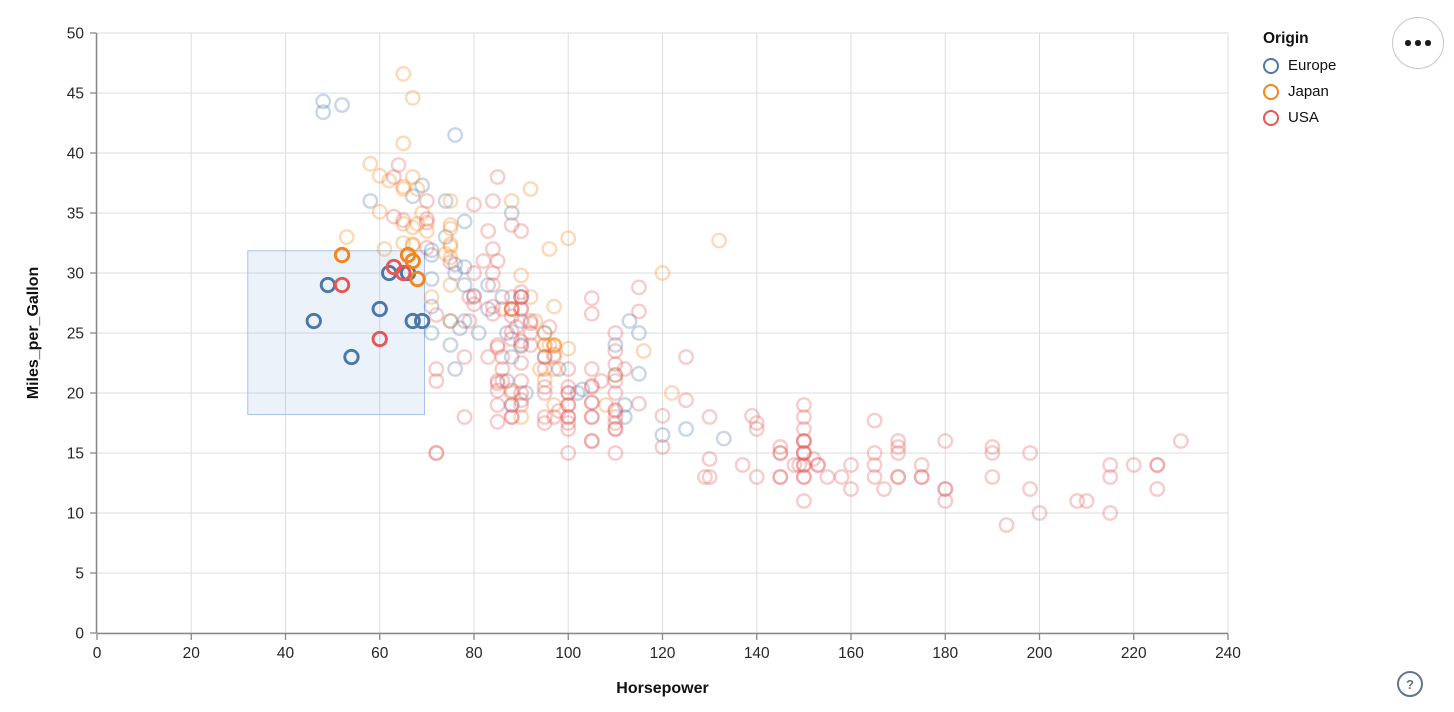 The image size is (1454, 712). I want to click on chart-actions-menu-button, so click(1418, 43).